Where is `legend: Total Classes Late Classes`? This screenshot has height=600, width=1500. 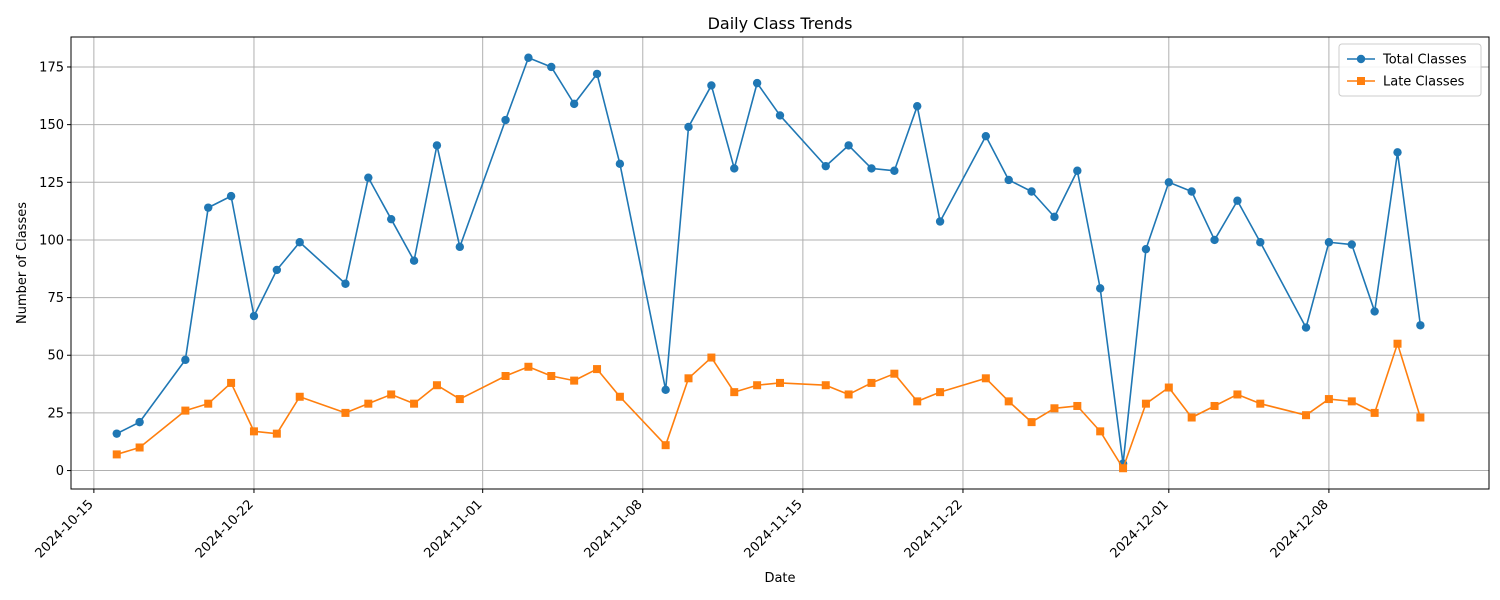 legend: Total Classes Late Classes is located at coordinates (1410, 70).